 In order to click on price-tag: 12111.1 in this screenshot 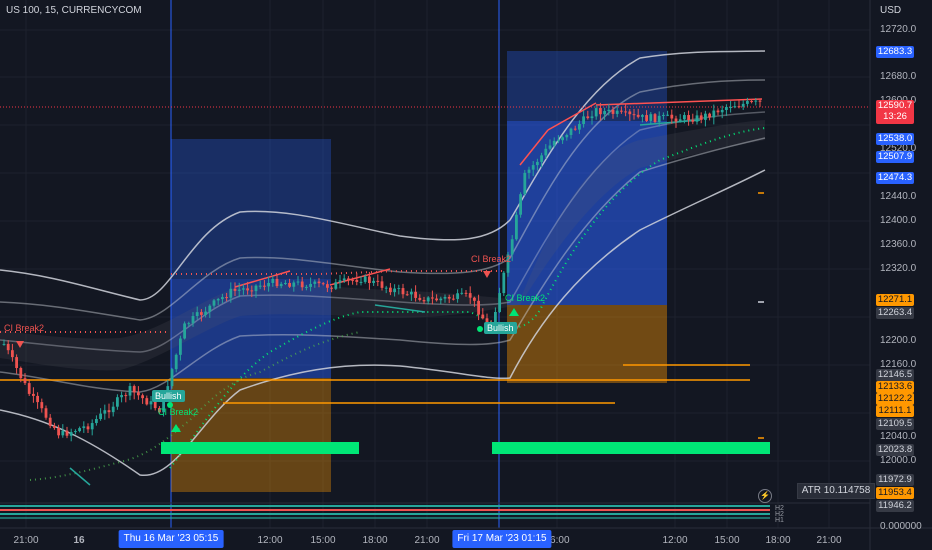, I will do `click(895, 411)`.